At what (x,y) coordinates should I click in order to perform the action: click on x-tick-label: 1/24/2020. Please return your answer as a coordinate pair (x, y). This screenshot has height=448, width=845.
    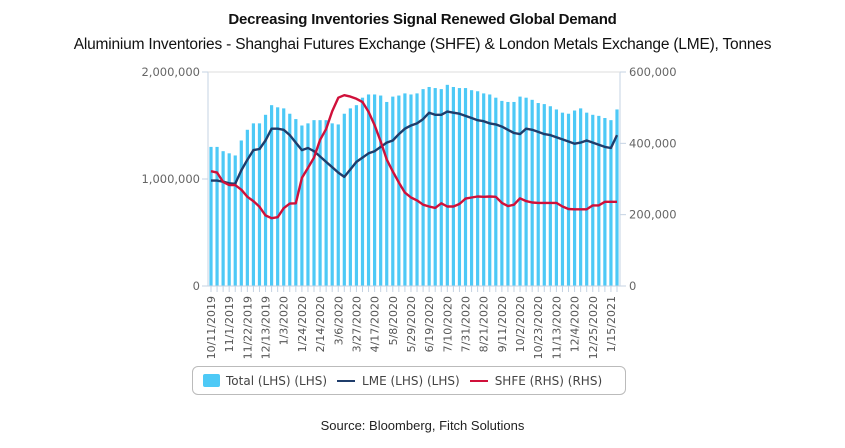
    Looking at the image, I should click on (302, 324).